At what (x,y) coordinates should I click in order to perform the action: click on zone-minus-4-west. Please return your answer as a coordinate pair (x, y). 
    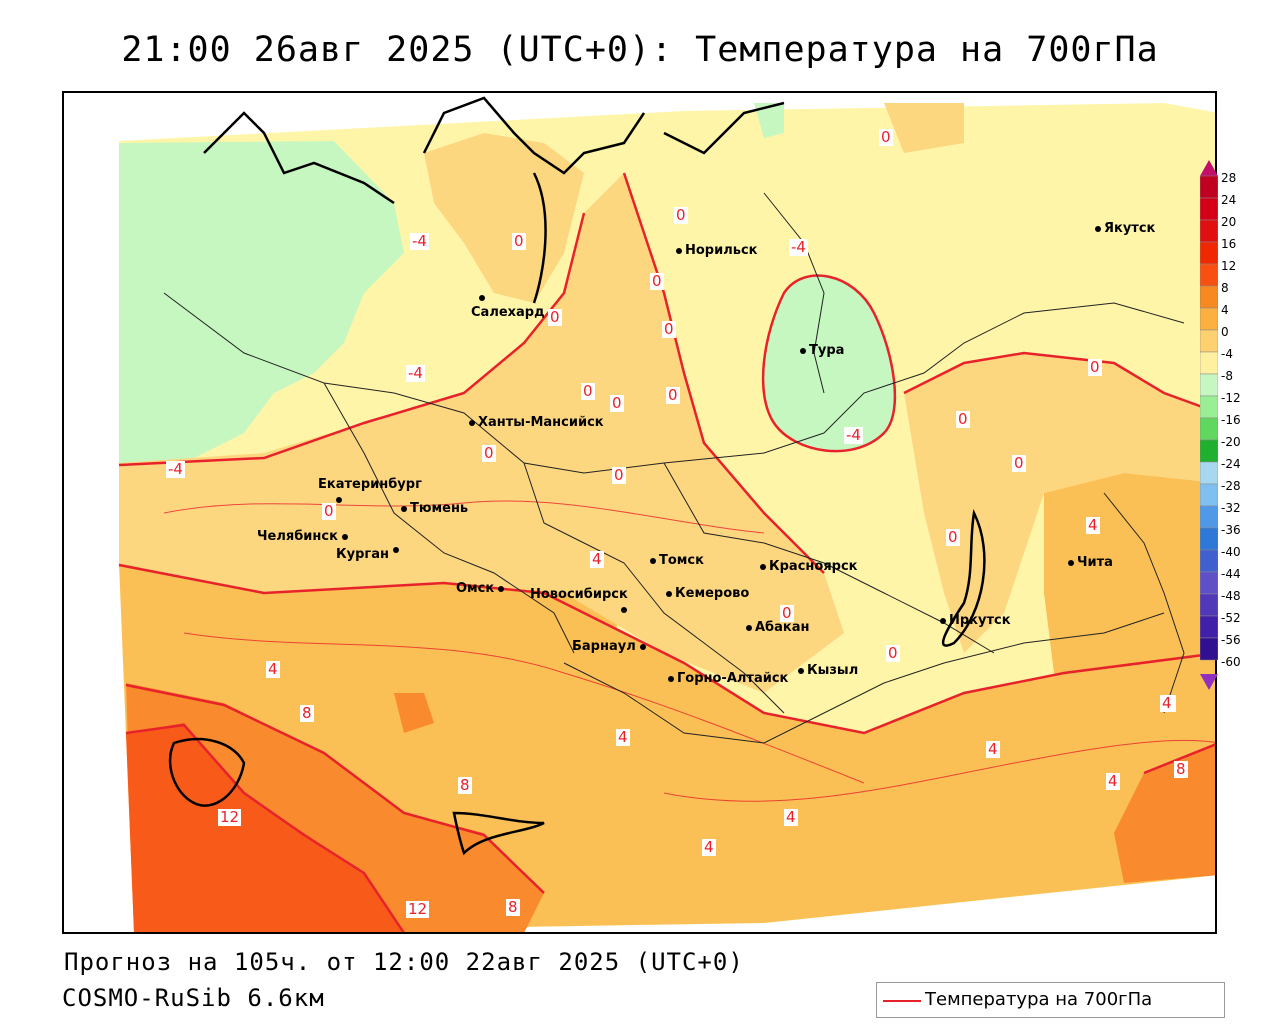
    Looking at the image, I should click on (261, 306).